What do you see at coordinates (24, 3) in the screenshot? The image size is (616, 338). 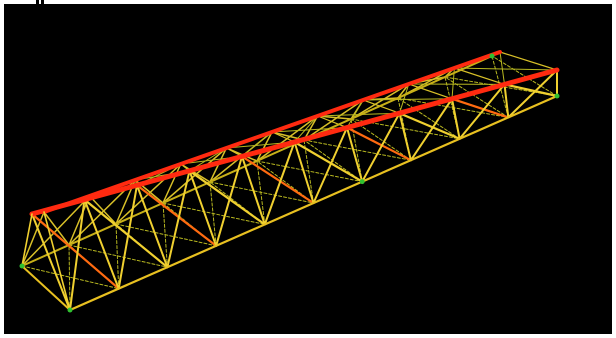 I see `corner-mark` at bounding box center [24, 3].